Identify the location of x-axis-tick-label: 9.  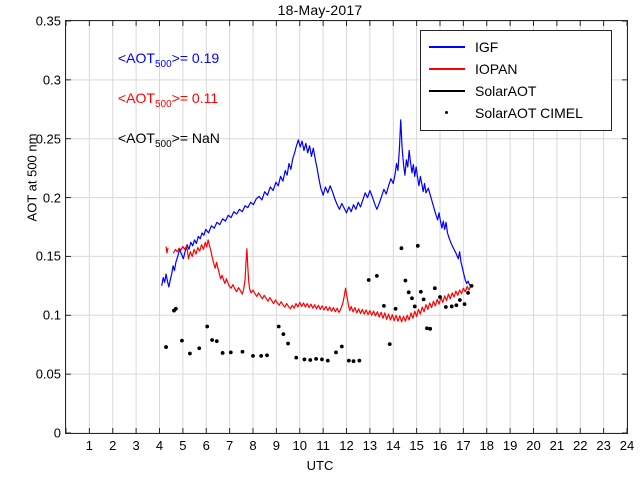
(276, 445).